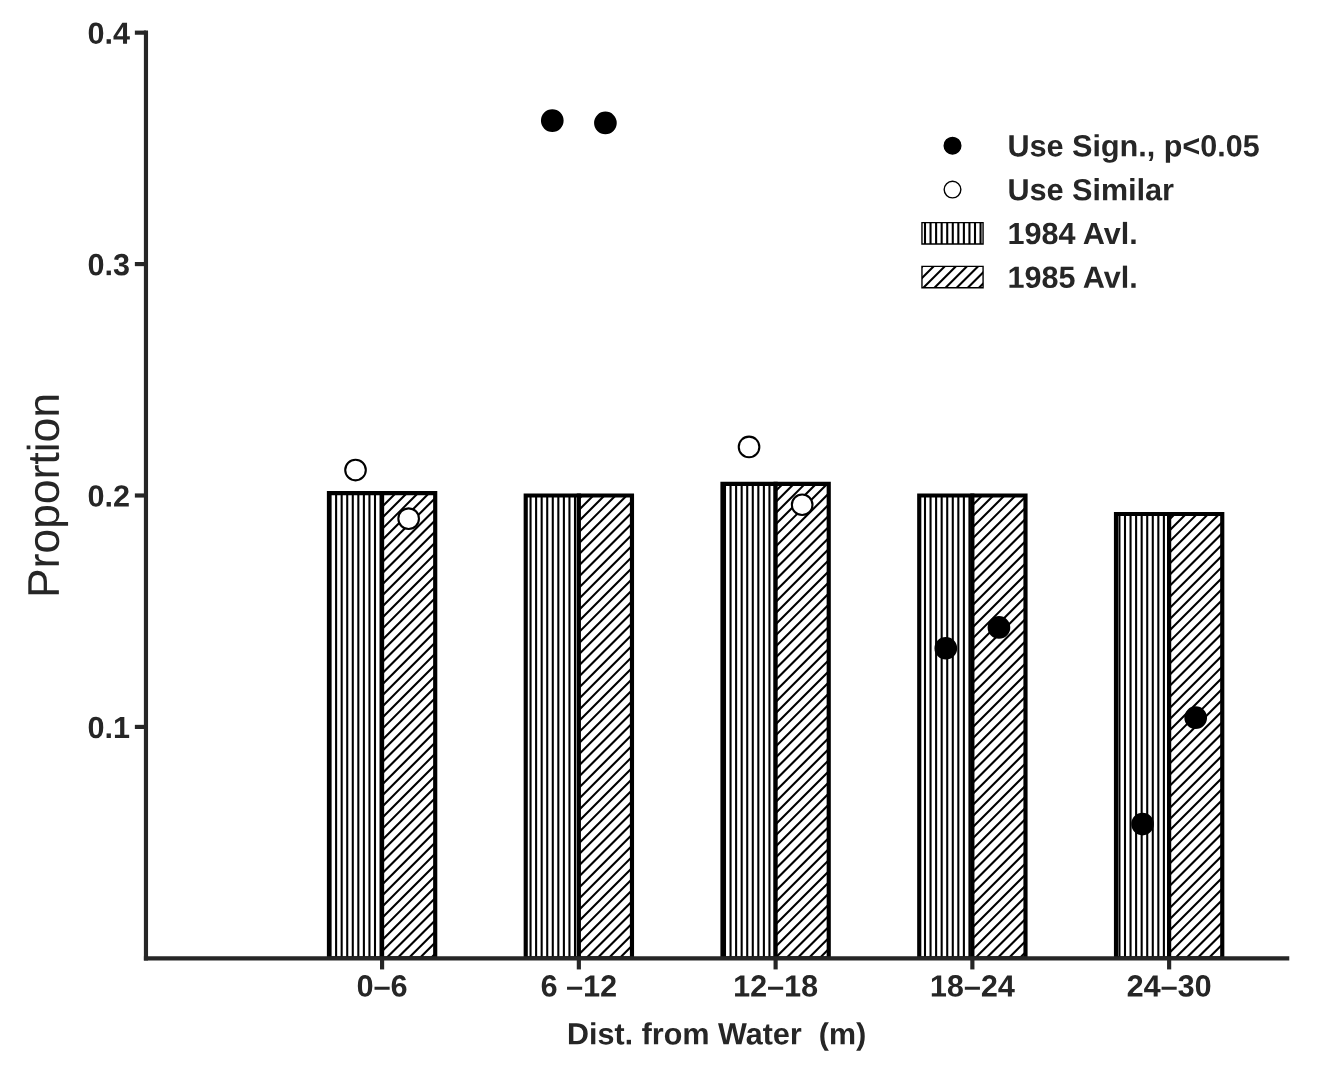 The height and width of the screenshot is (1089, 1327). I want to click on x-axis-title: Dist. from Water (m), so click(716, 1036).